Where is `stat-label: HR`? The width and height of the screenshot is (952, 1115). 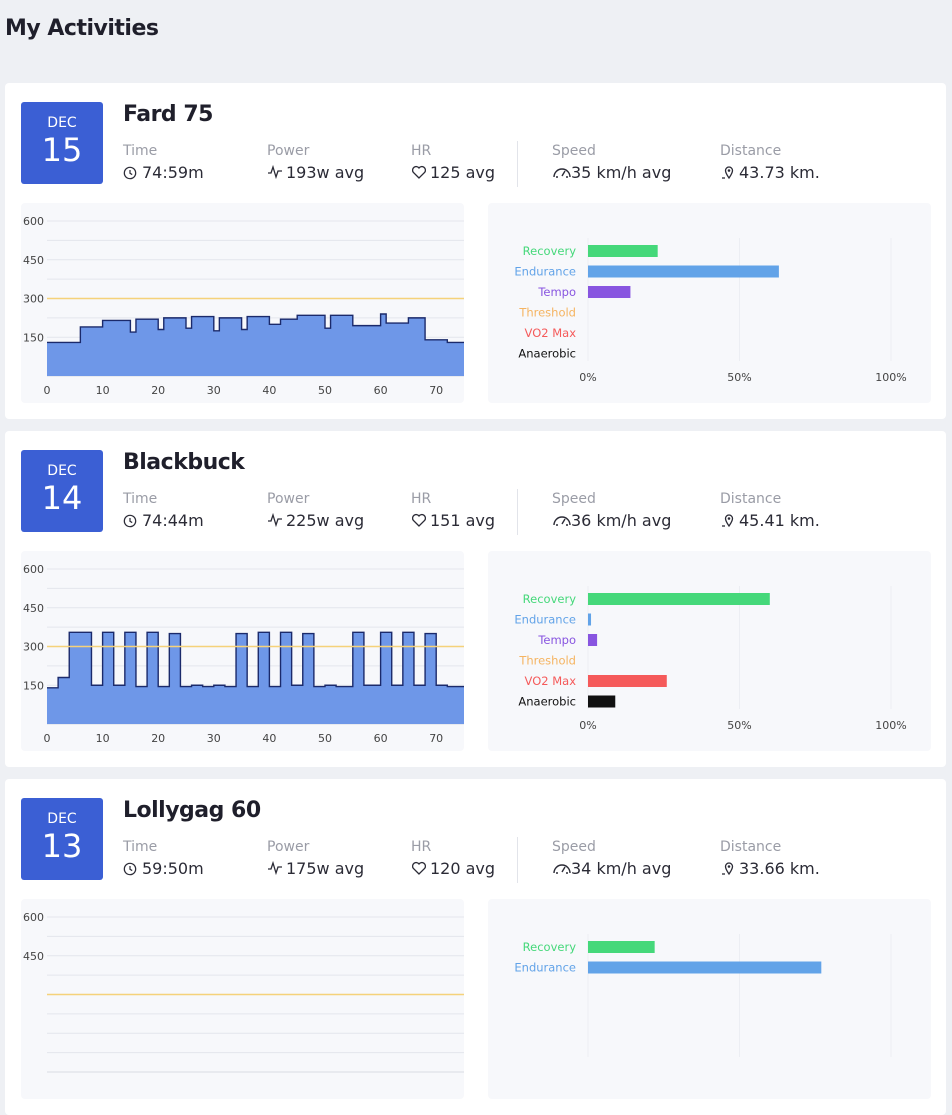 stat-label: HR is located at coordinates (421, 151).